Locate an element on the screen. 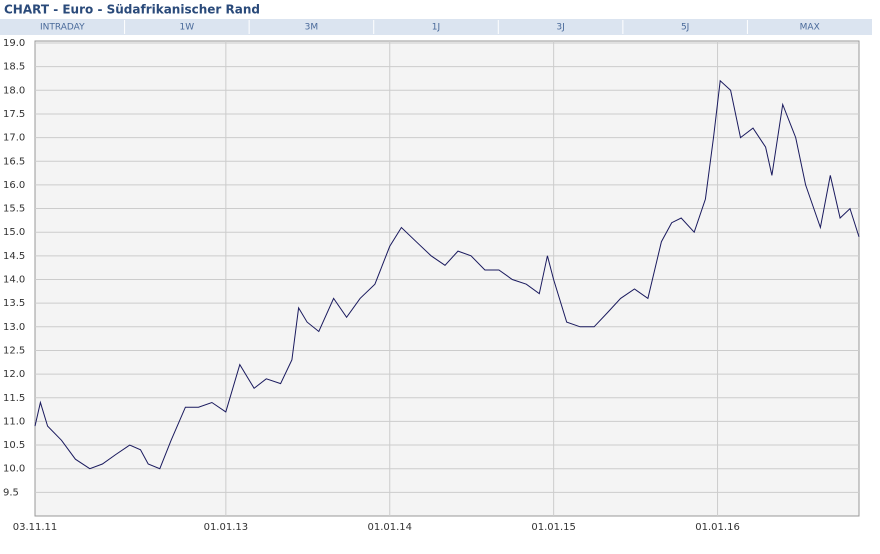 The image size is (880, 554). x-tick-label: 01.01.16 is located at coordinates (717, 527).